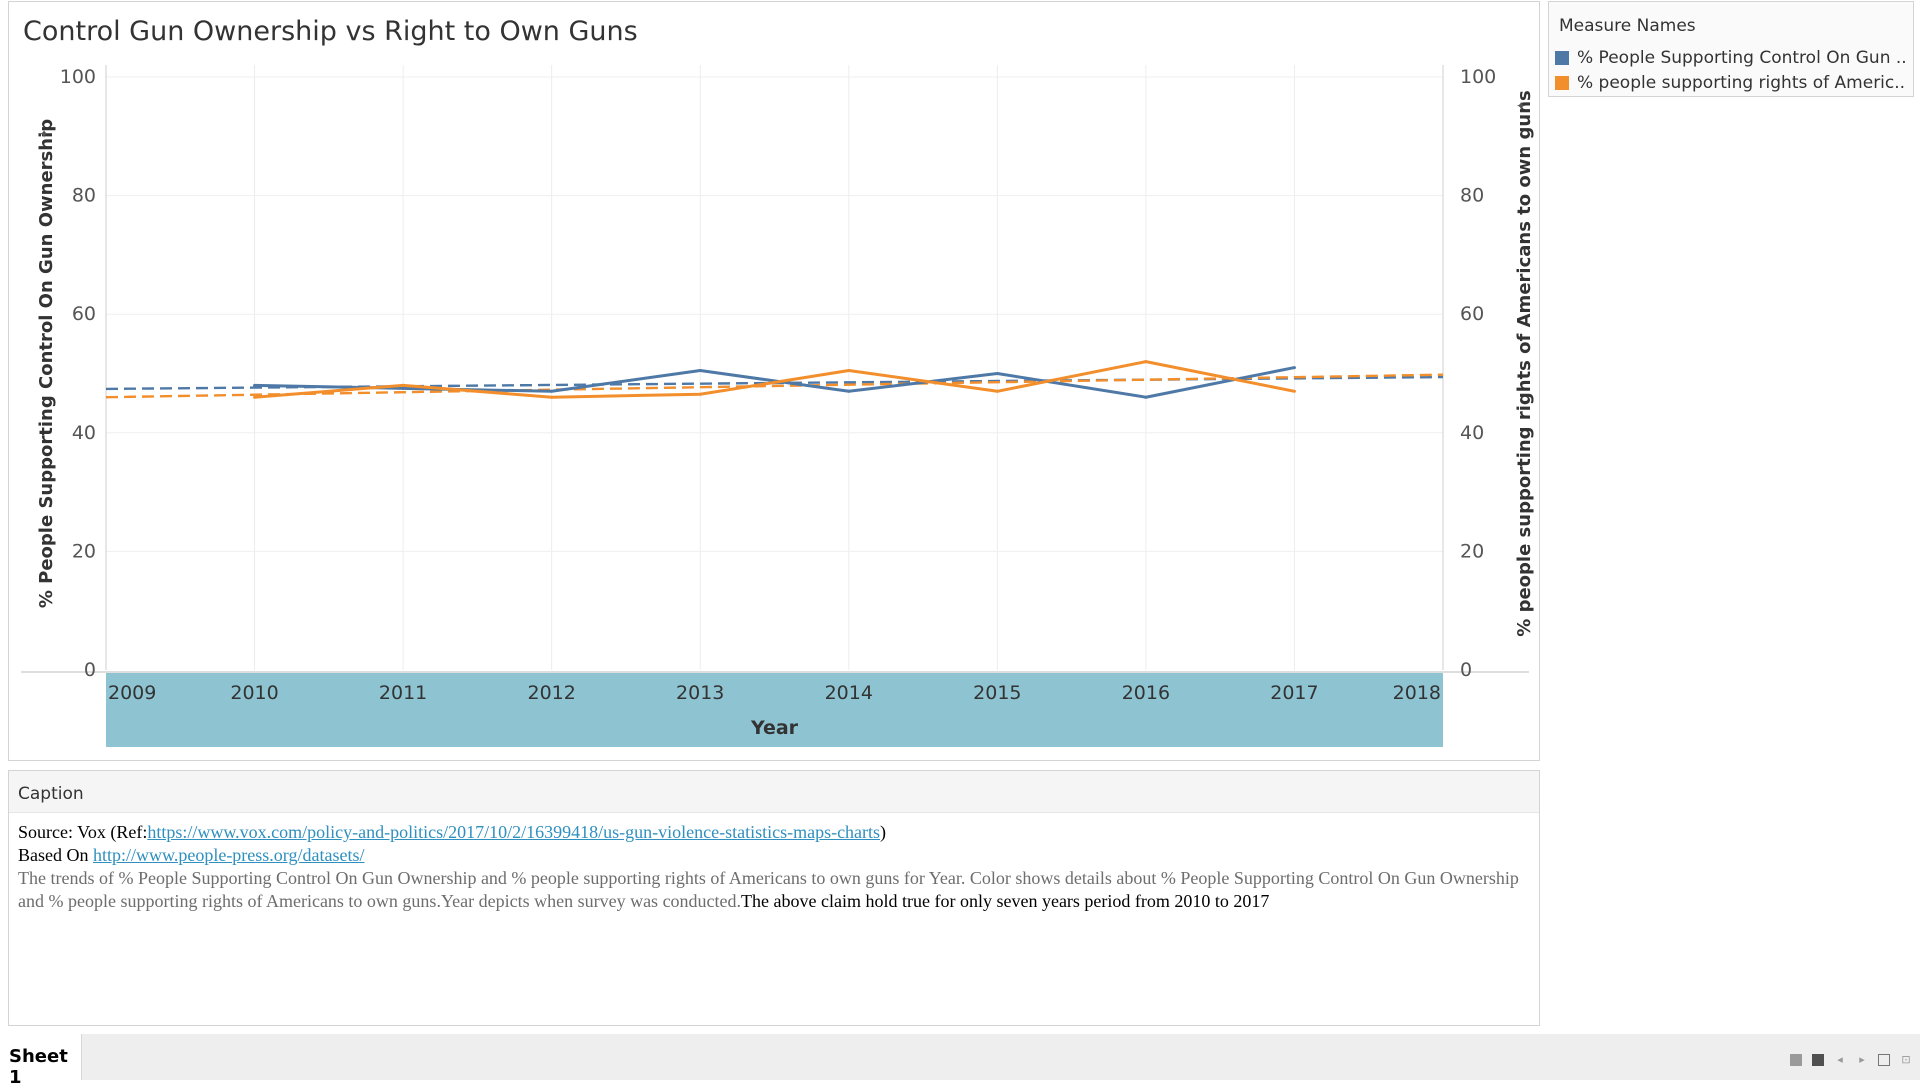 The image size is (1920, 1088). I want to click on legend-item-rights: % people supporting rights of Americ.., so click(1730, 83).